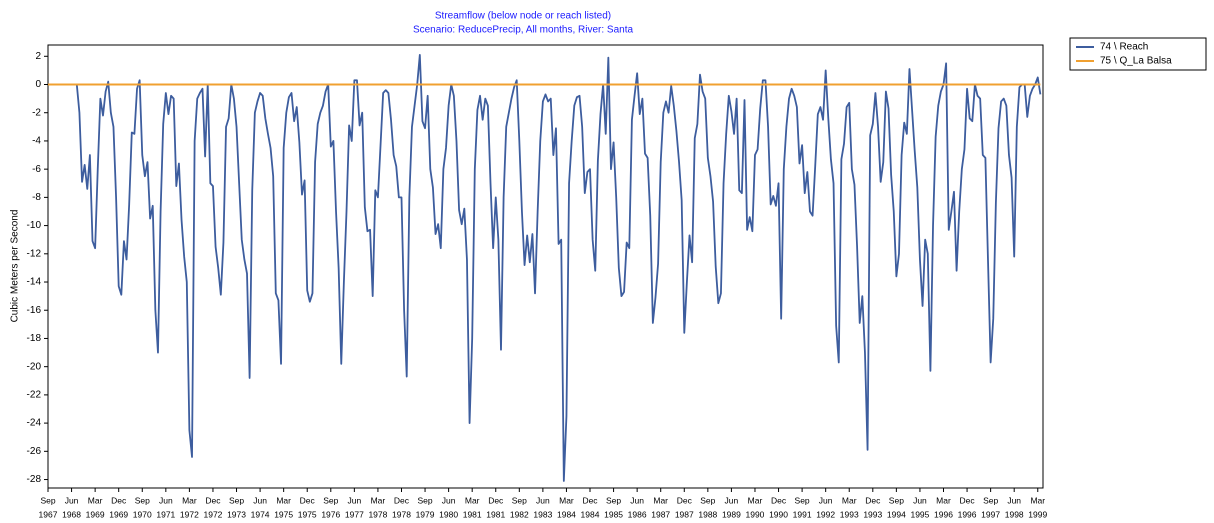 The image size is (1214, 523). Describe the element at coordinates (523, 16) in the screenshot. I see `chart-title: Streamflow (below node or reach listed)` at that location.